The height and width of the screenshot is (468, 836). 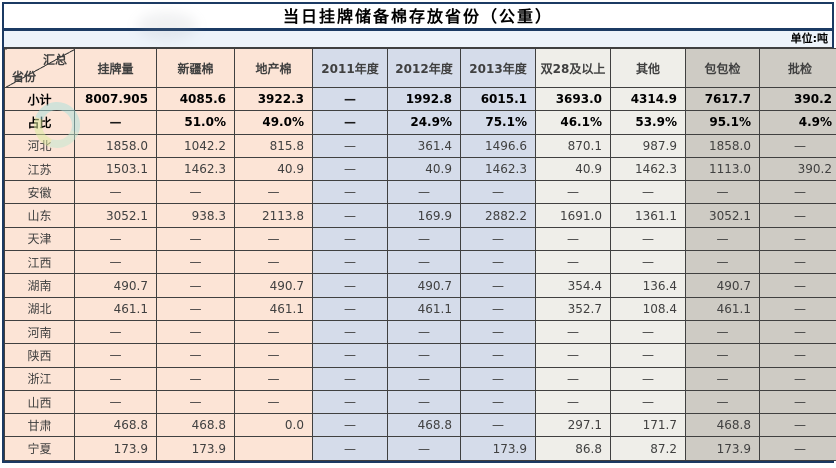 What do you see at coordinates (648, 285) in the screenshot?
I see `value-cell: 136.4` at bounding box center [648, 285].